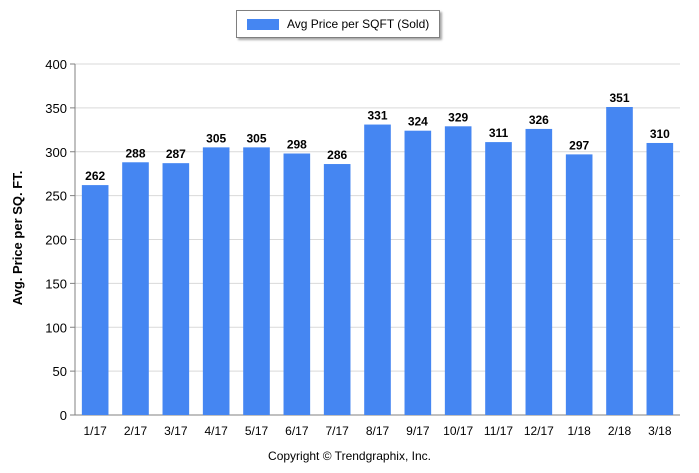 This screenshot has width=699, height=473. Describe the element at coordinates (95, 431) in the screenshot. I see `x-tick-label: 1/17` at that location.